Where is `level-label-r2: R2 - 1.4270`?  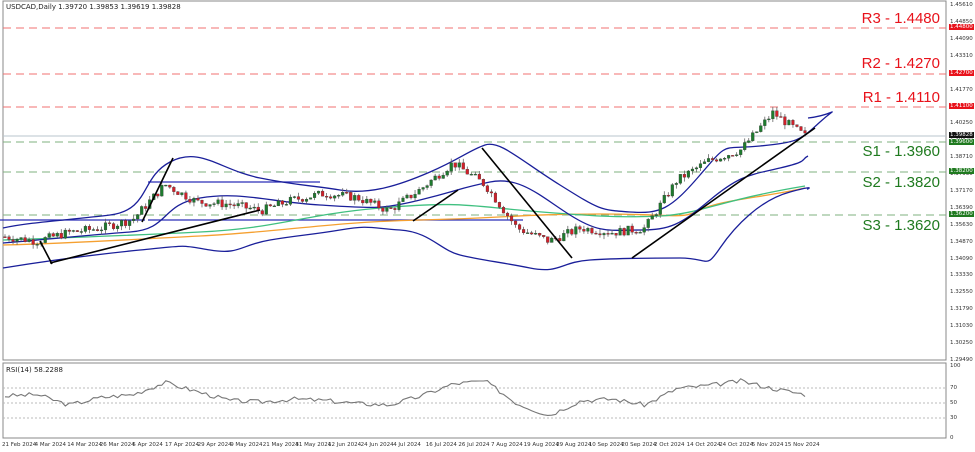 level-label-r2: R2 - 1.4270 is located at coordinates (900, 63).